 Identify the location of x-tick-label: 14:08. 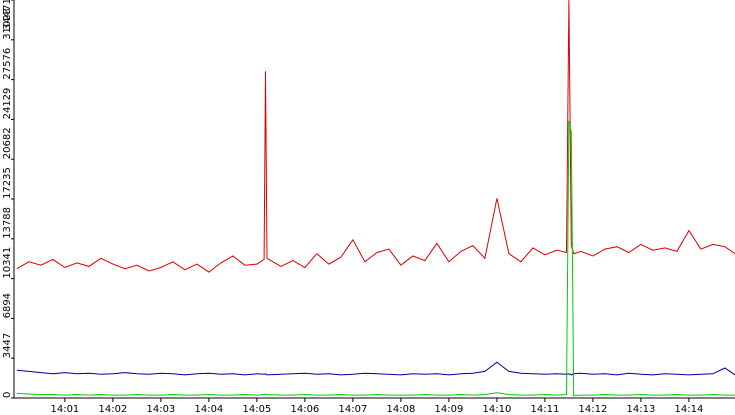
(400, 409).